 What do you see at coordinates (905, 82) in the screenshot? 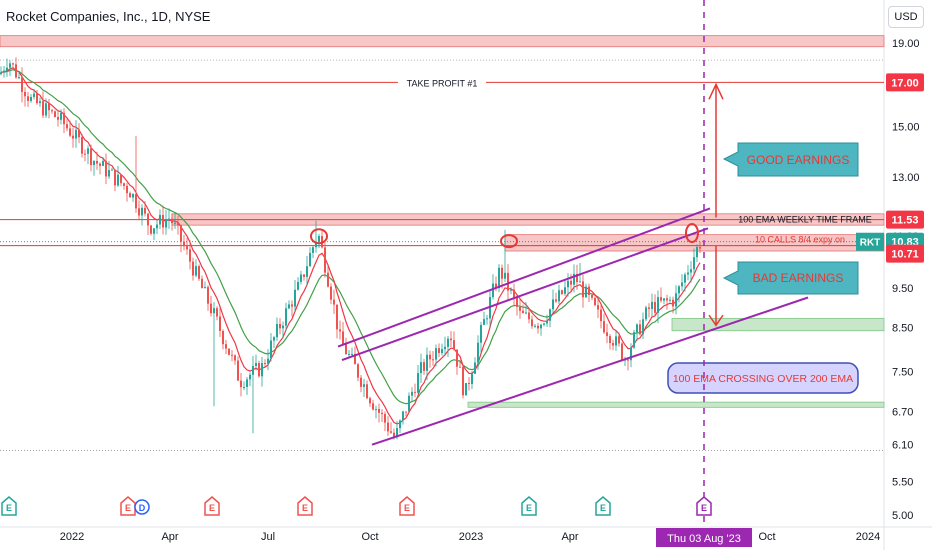
I see `take-profit-tag-bg` at bounding box center [905, 82].